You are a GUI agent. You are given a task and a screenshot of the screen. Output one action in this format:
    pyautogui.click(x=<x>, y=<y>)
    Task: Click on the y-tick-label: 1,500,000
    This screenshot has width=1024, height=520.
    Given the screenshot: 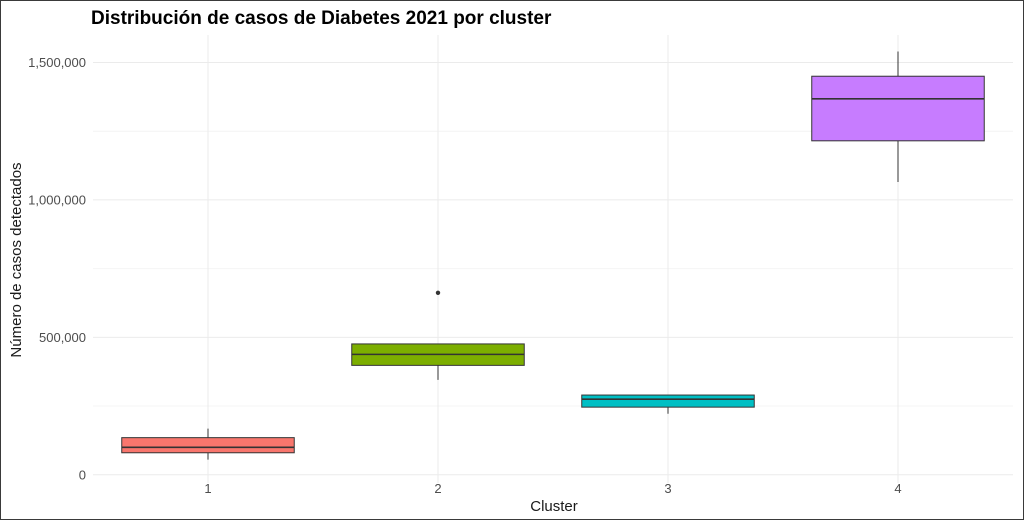 What is the action you would take?
    pyautogui.click(x=57, y=62)
    